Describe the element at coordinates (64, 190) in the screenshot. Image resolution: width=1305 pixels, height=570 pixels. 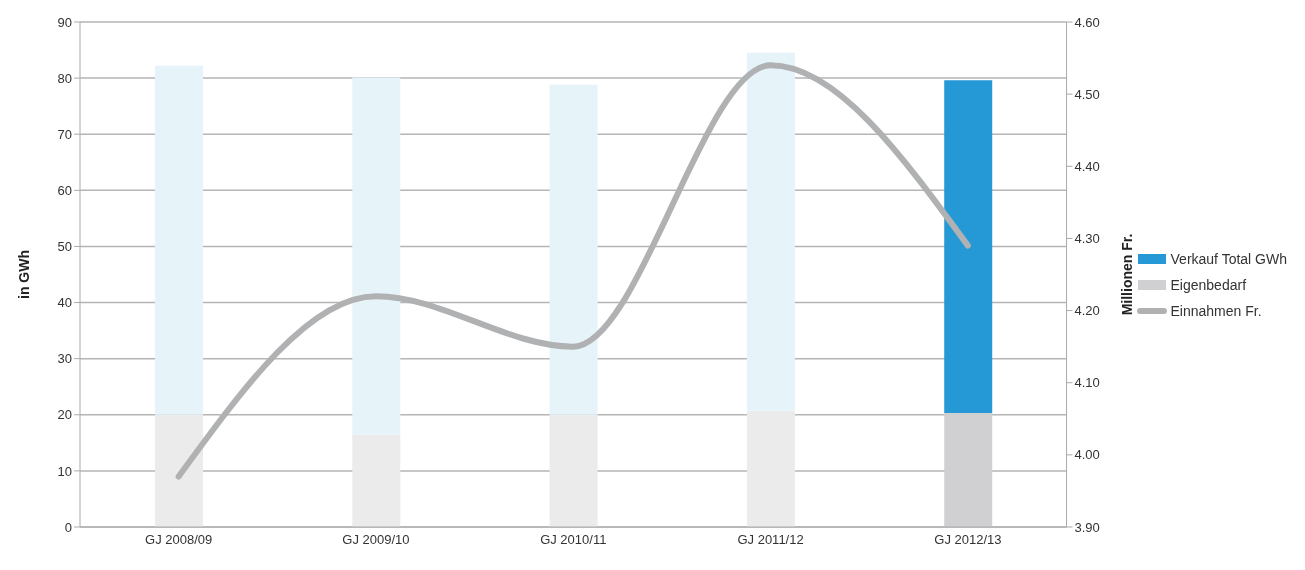
I see `y-tick-label: 60` at that location.